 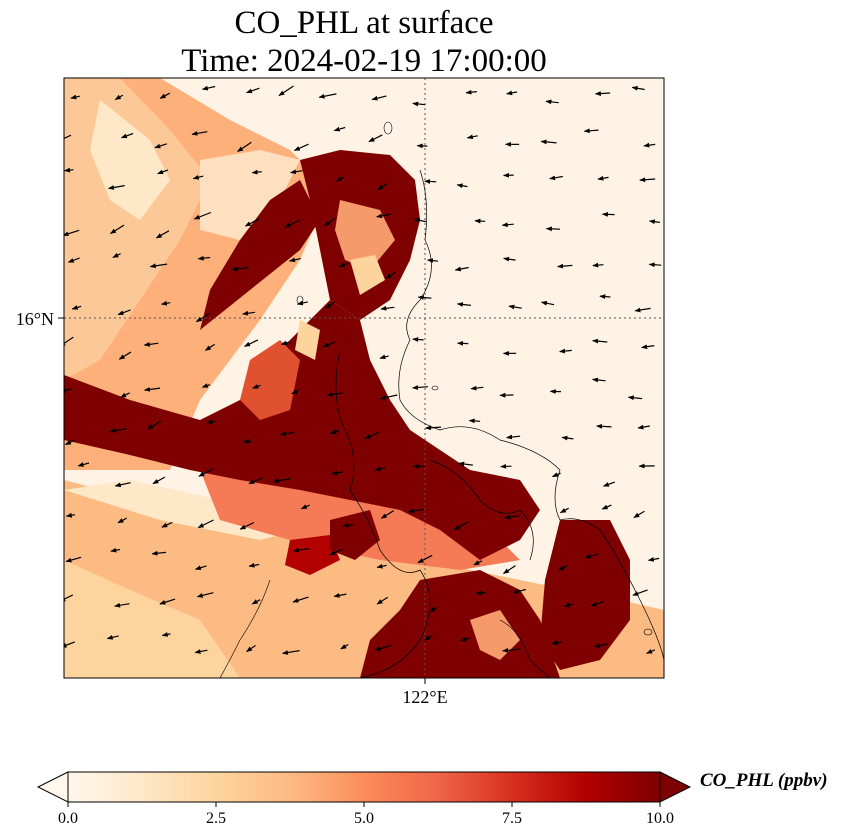 What do you see at coordinates (364, 23) in the screenshot?
I see `map-title-line1: CO_PHL at surface` at bounding box center [364, 23].